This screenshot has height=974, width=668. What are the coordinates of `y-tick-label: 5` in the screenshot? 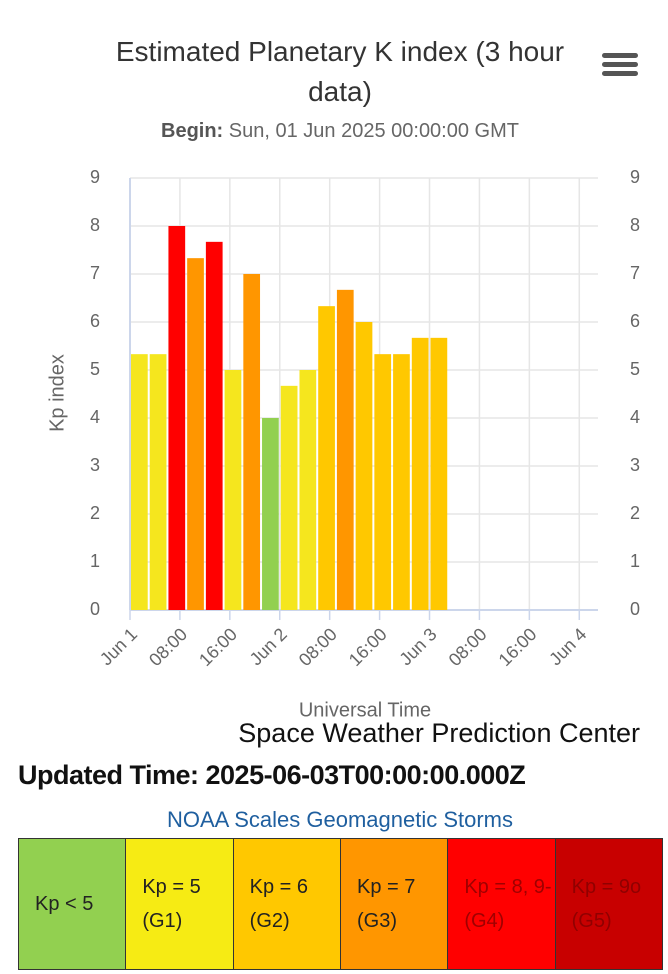 It's located at (95, 369).